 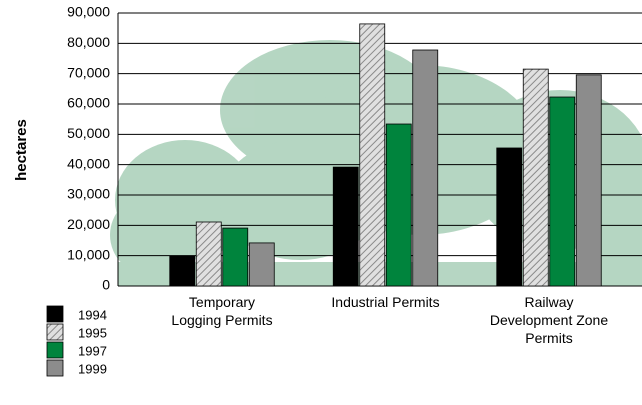 What do you see at coordinates (92, 332) in the screenshot?
I see `legend-label: 1995` at bounding box center [92, 332].